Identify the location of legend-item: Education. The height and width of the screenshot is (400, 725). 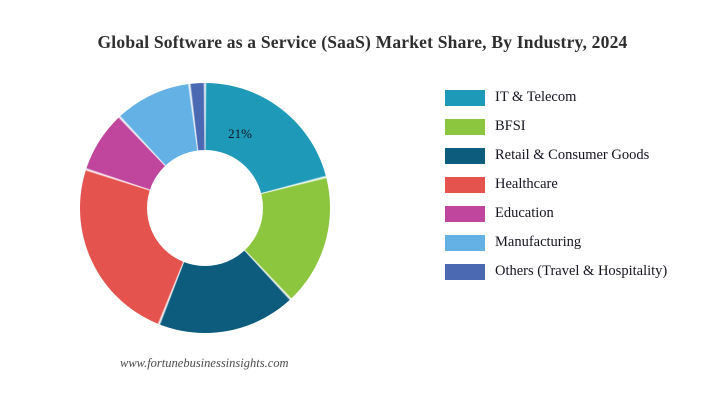
(556, 213).